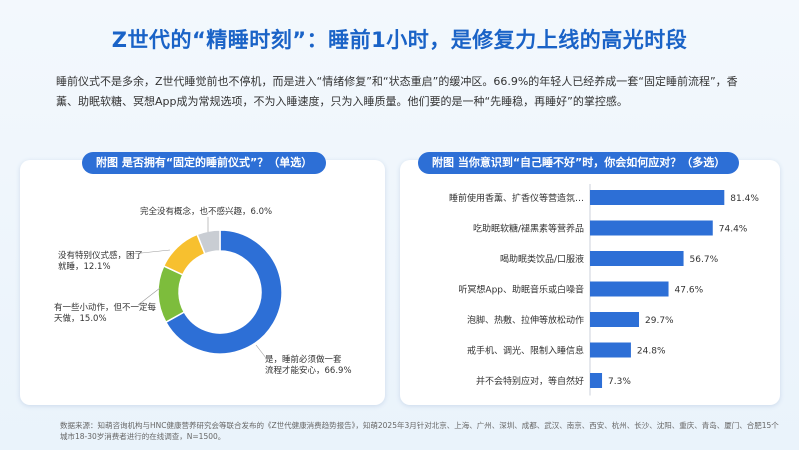 The image size is (799, 450). I want to click on bar-category-label: 喝助眠类饮品/口服液, so click(542, 259).